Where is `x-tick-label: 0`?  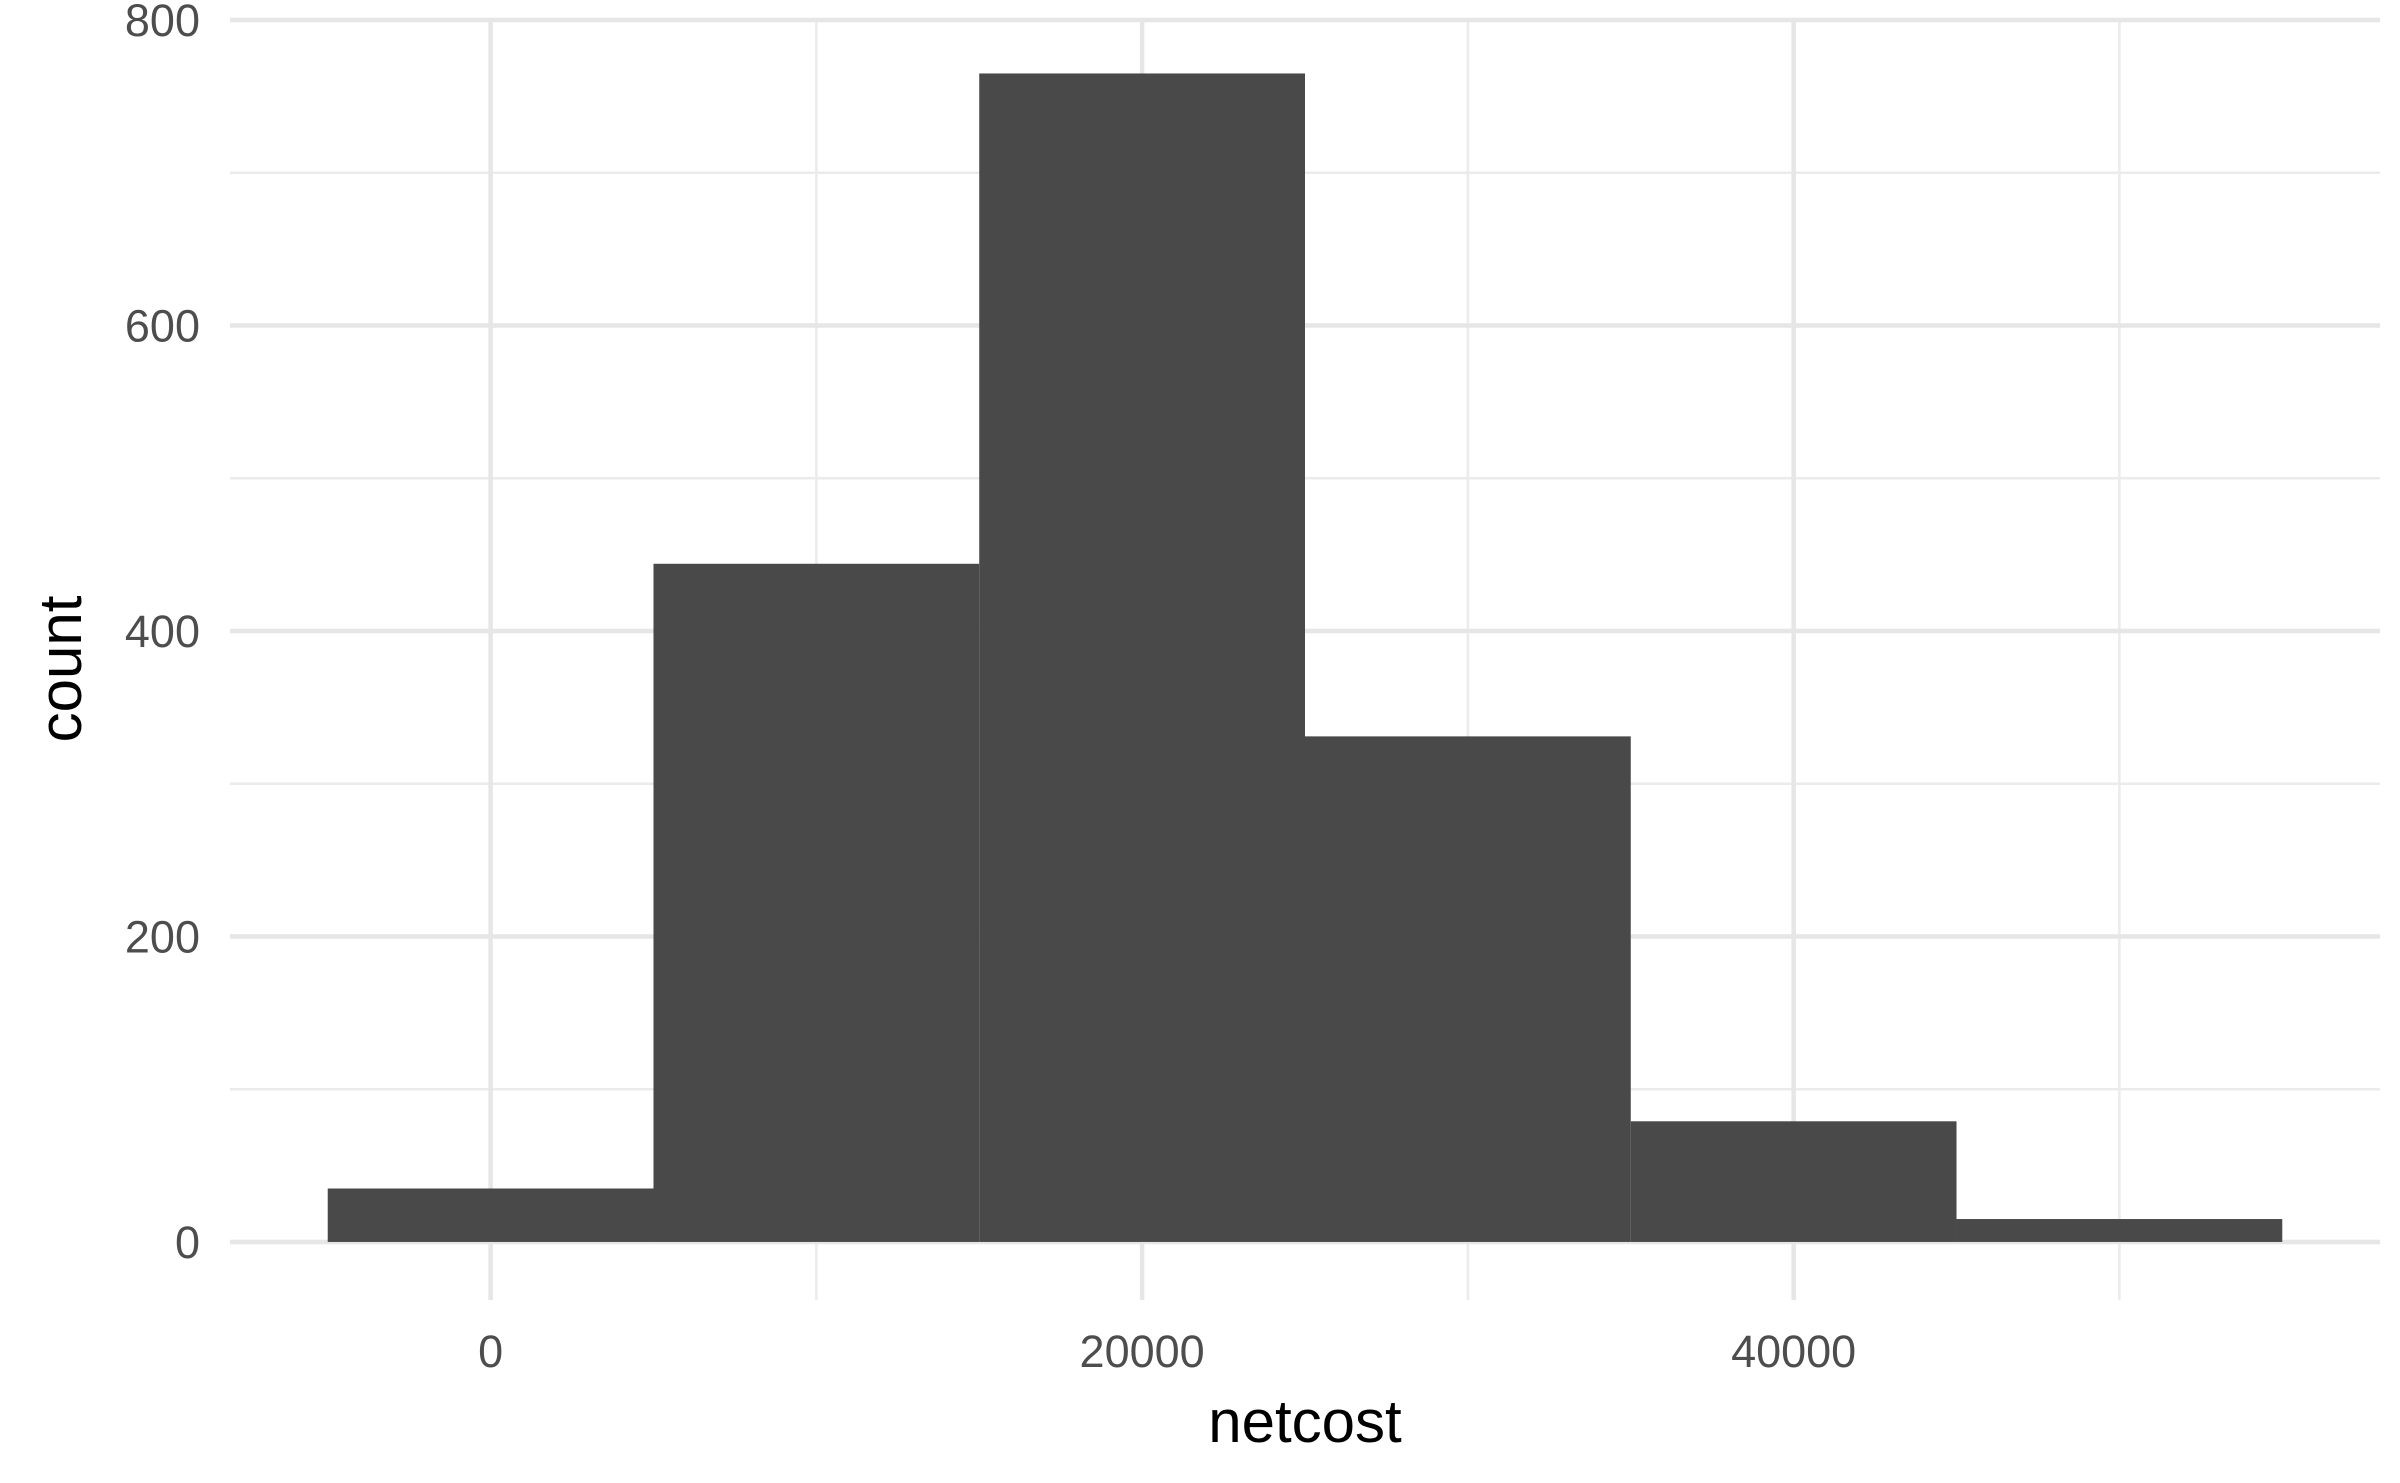 x-tick-label: 0 is located at coordinates (490, 1351).